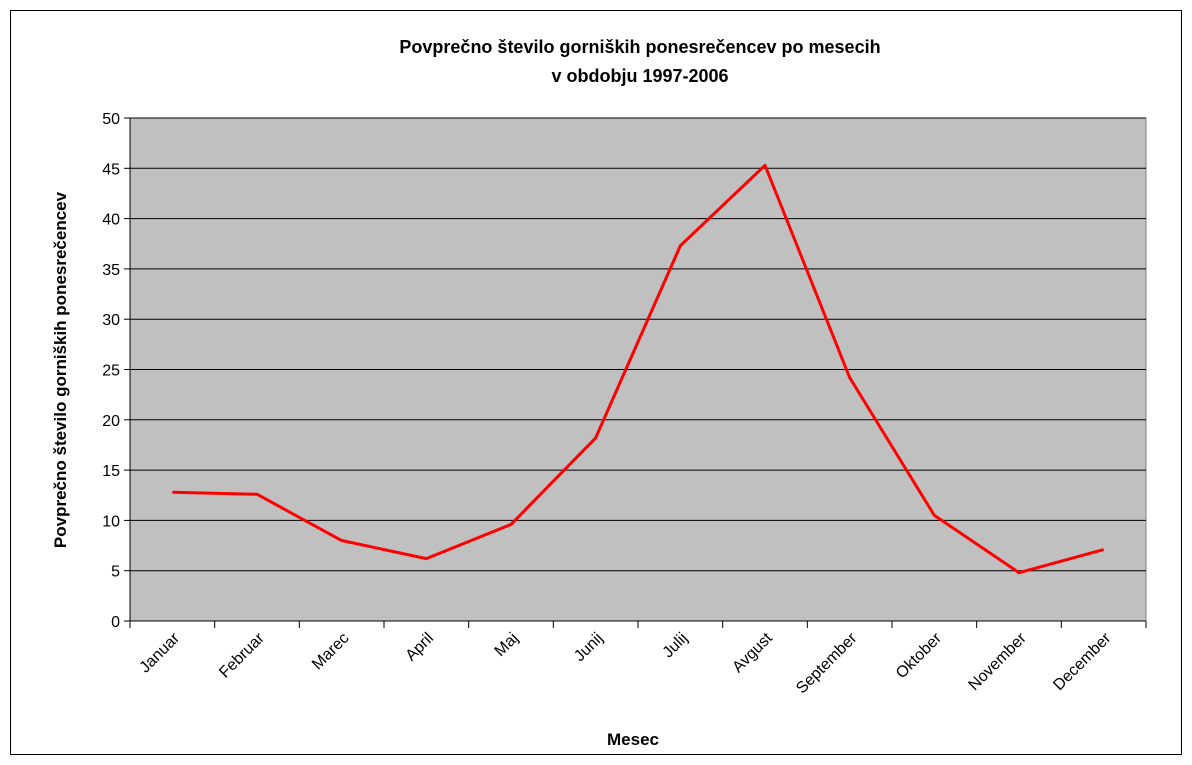  What do you see at coordinates (111, 119) in the screenshot?
I see `y-tick-label: 50` at bounding box center [111, 119].